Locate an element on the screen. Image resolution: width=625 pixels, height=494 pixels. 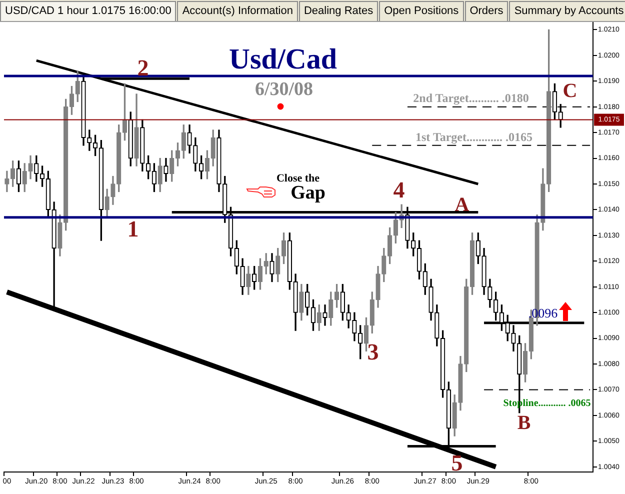
annotation: 5 is located at coordinates (457, 463).